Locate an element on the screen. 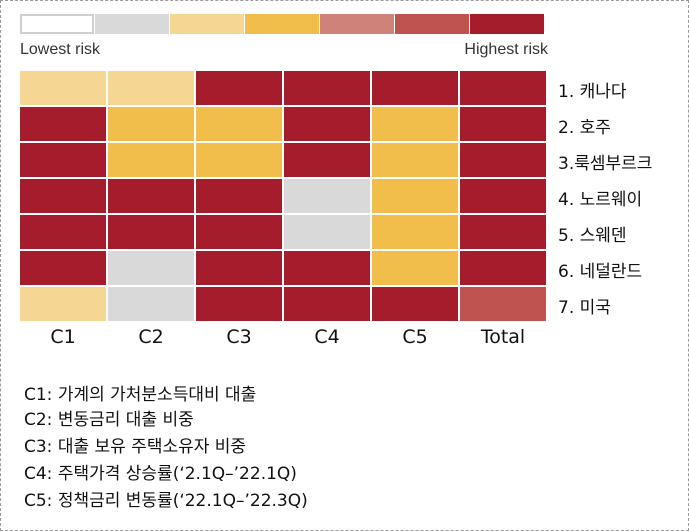  note-c1: C1: 가계의 가처분소득대비 대출 is located at coordinates (140, 395).